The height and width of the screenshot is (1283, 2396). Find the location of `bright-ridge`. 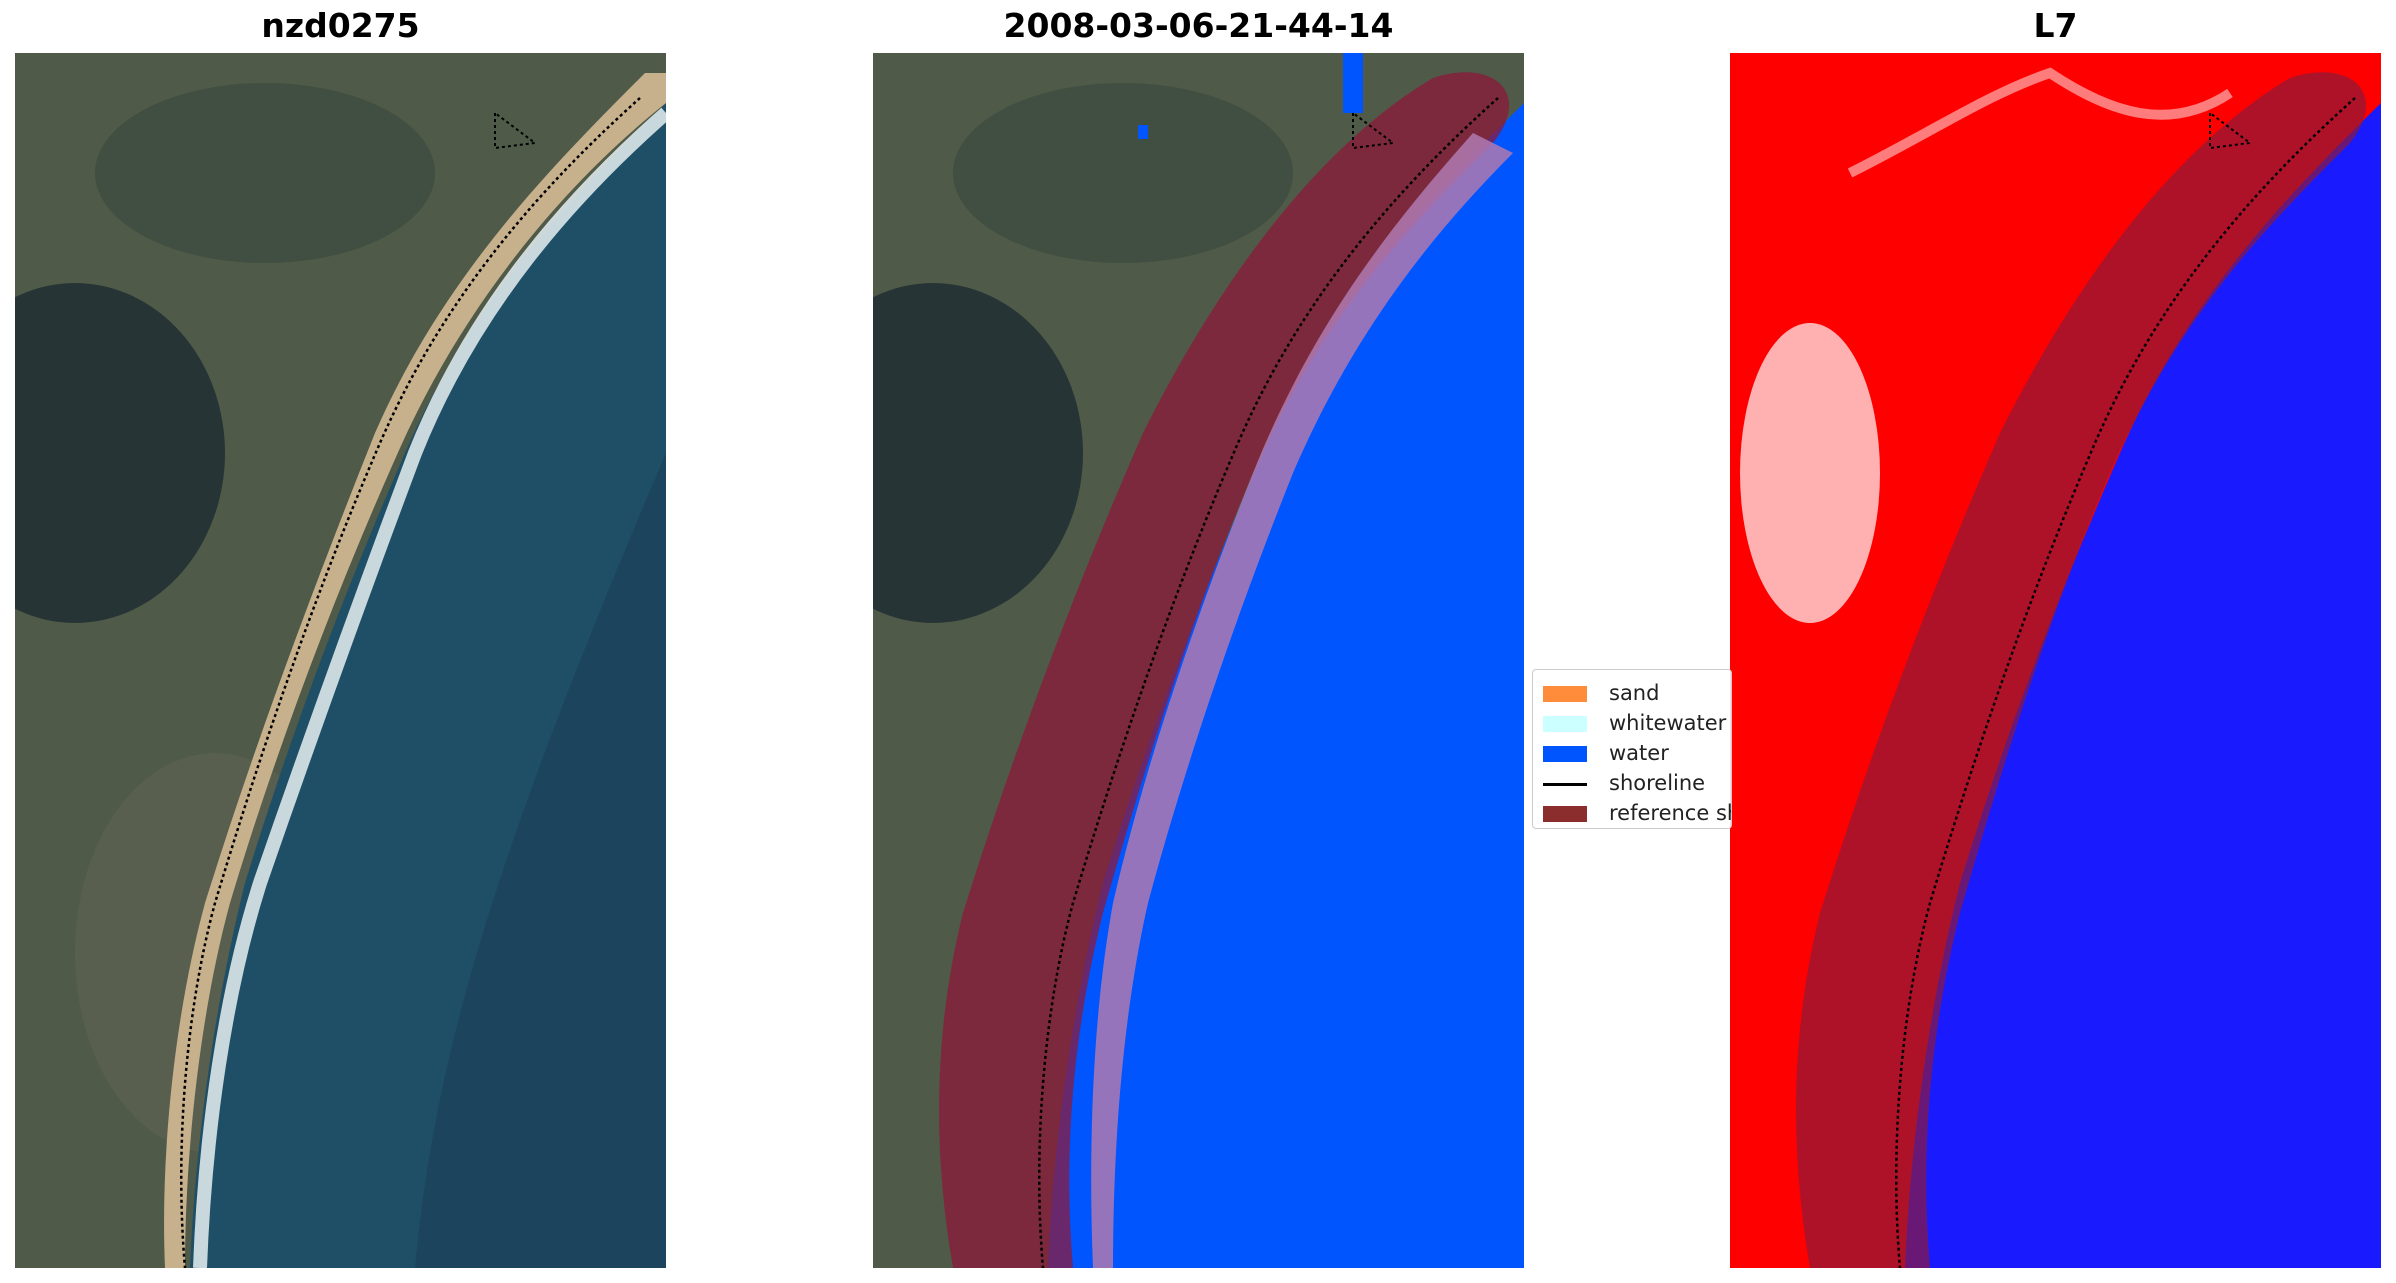

bright-ridge is located at coordinates (2040, 122).